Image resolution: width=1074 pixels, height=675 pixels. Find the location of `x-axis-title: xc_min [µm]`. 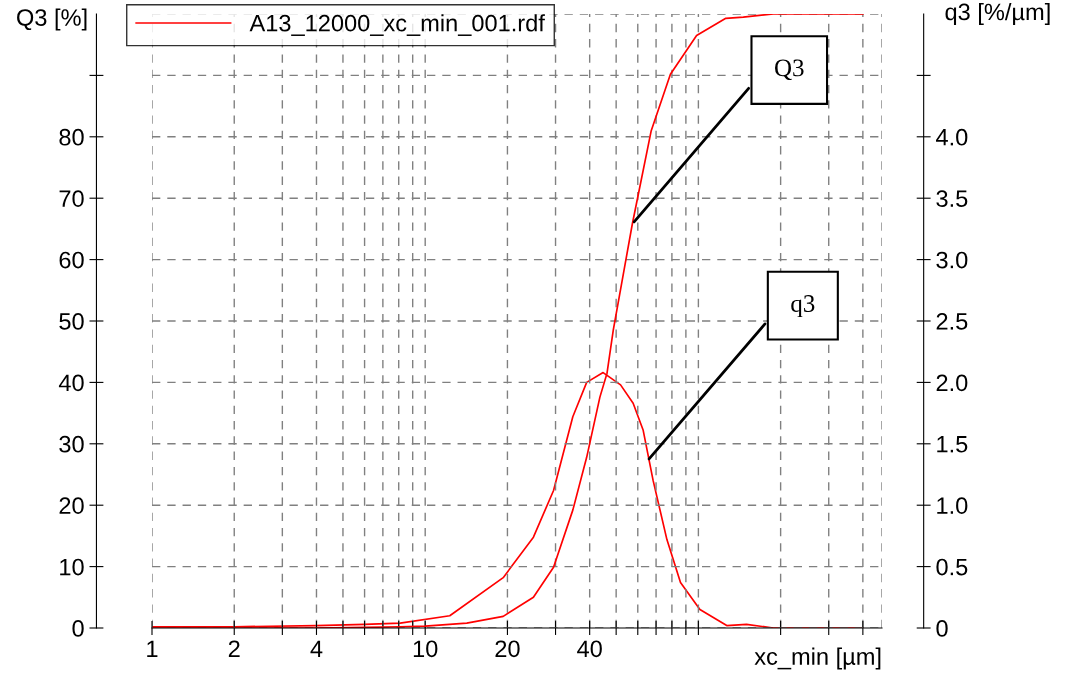

x-axis-title: xc_min [µm] is located at coordinates (817, 658).